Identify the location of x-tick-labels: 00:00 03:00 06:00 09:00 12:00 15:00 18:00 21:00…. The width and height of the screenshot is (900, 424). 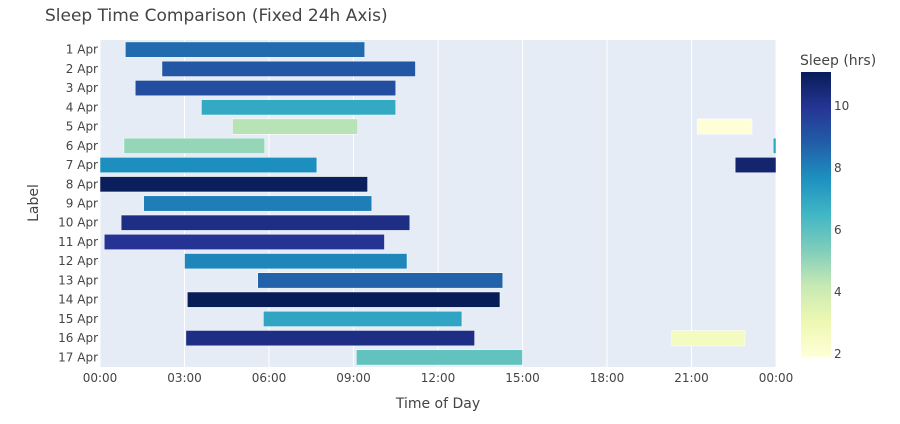
(438, 378).